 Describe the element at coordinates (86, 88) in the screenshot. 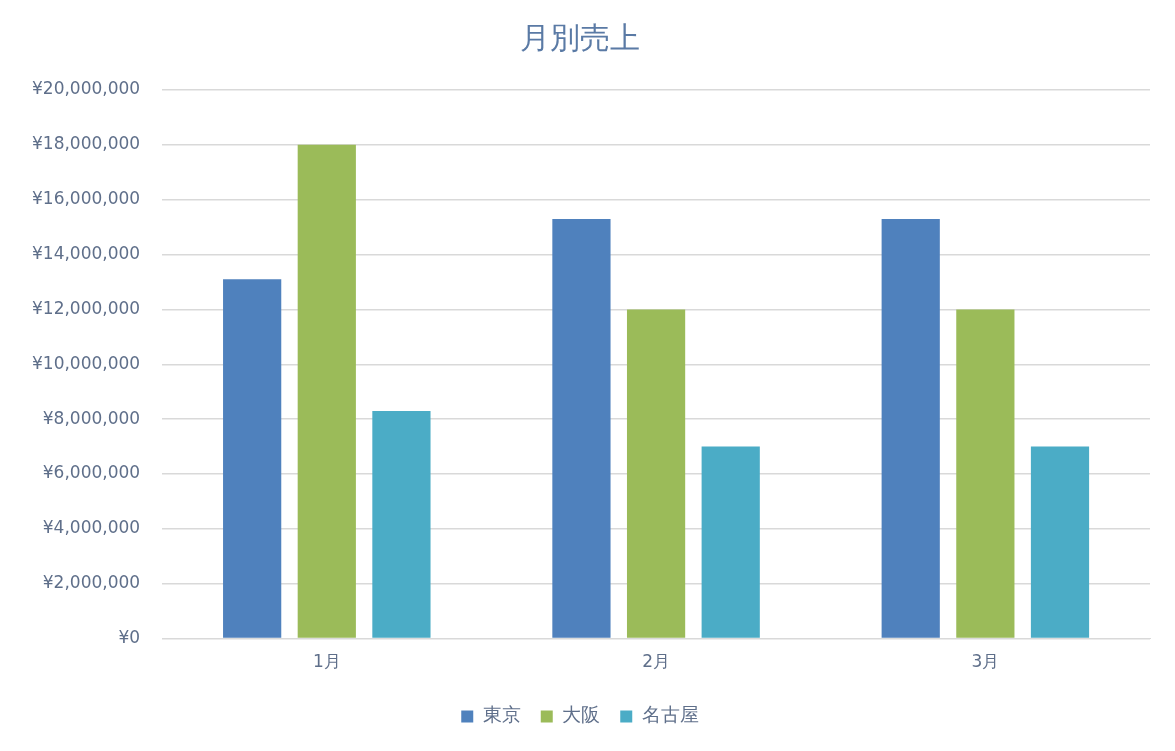

I see `y-tick-label: ¥20,000,000` at that location.